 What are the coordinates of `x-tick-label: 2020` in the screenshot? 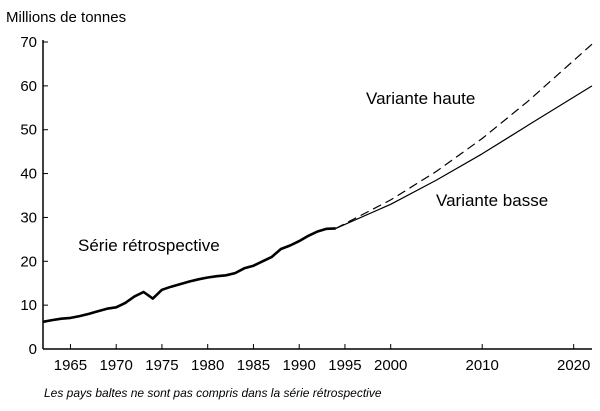 It's located at (573, 365).